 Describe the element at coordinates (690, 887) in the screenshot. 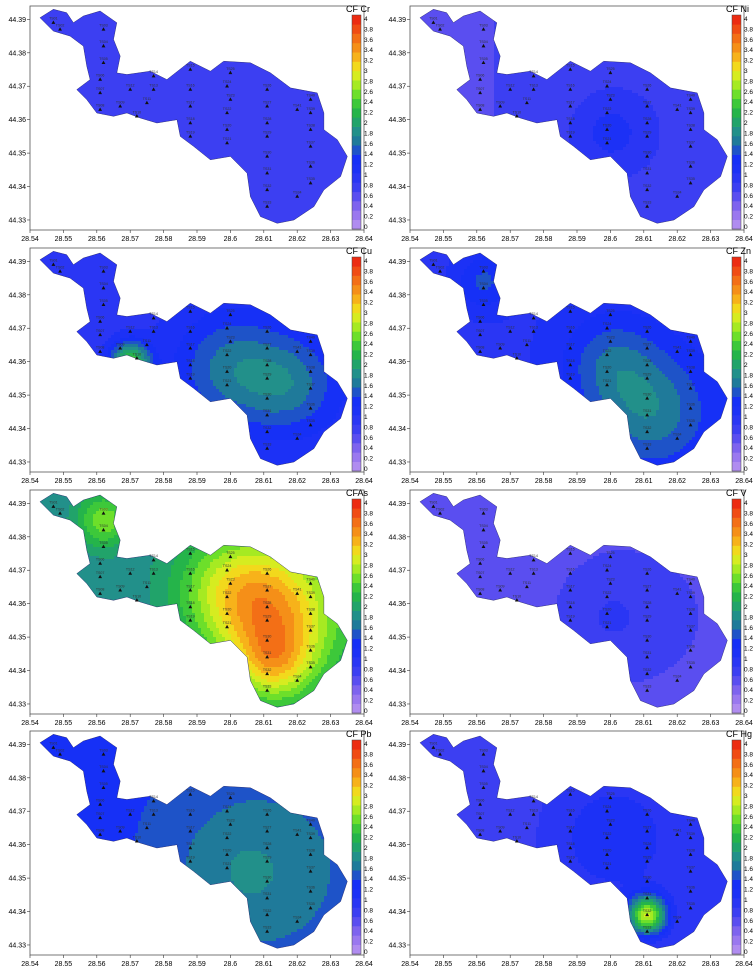

I see `station-label: TS36` at that location.